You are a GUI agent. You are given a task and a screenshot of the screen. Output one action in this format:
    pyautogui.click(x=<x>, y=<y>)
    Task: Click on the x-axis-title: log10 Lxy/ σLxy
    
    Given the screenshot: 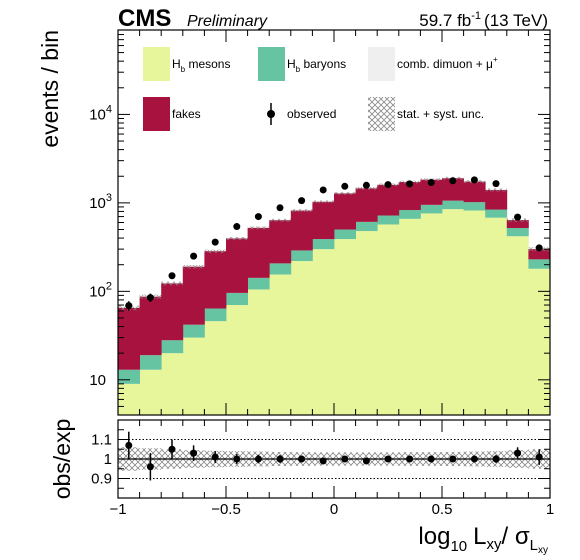 What is the action you would take?
    pyautogui.click(x=483, y=539)
    